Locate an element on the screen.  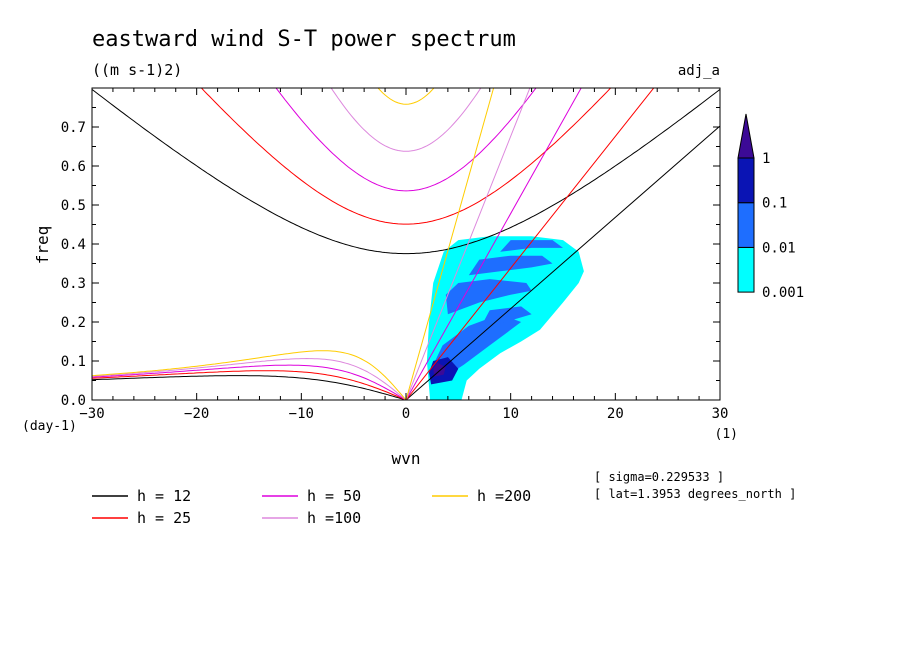
x-tick-label: −10 is located at coordinates (301, 414).